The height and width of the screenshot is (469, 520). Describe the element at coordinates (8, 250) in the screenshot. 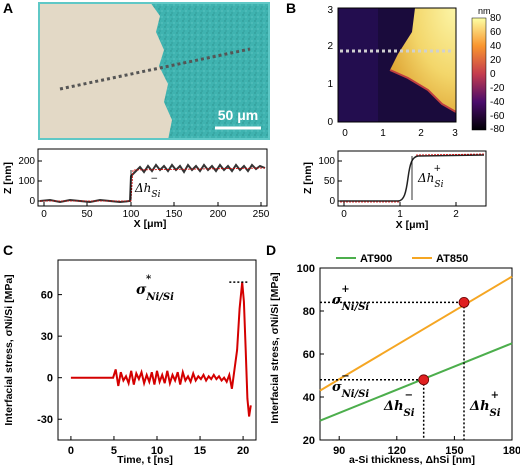

I see `panel-c-label: C` at that location.